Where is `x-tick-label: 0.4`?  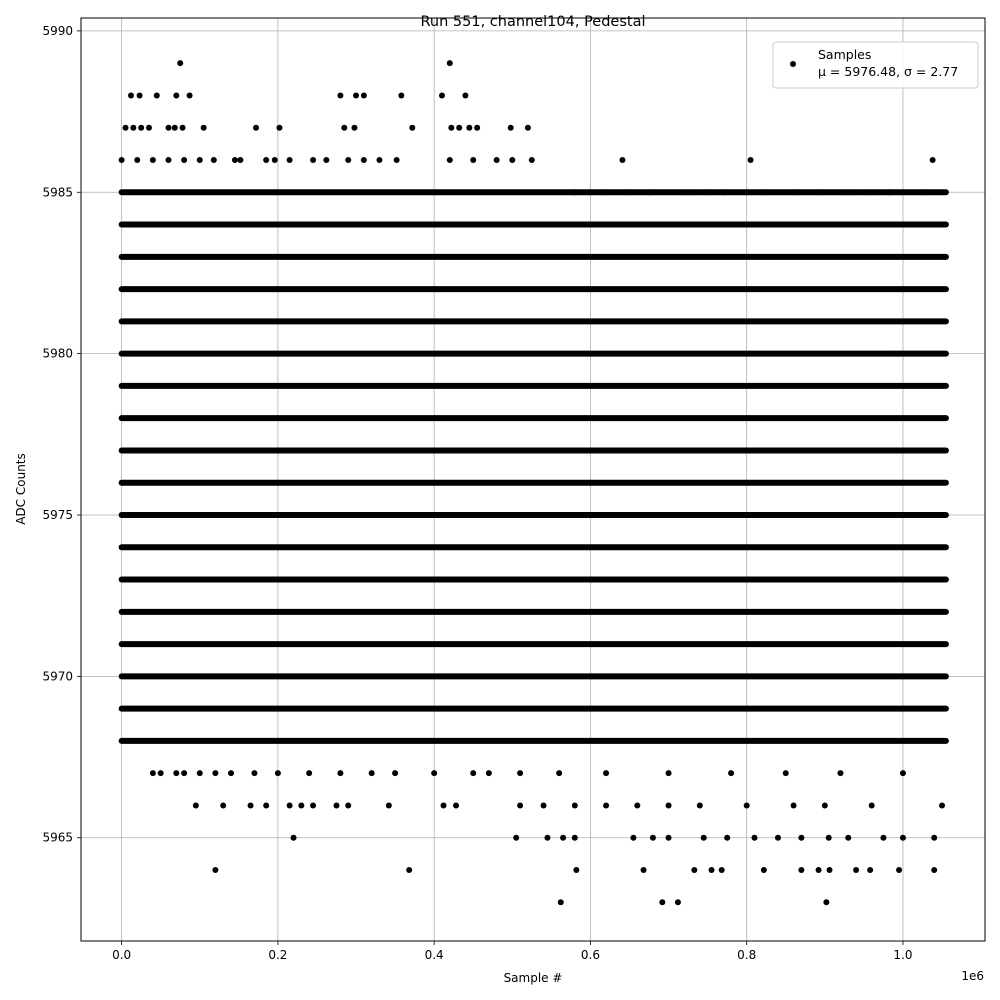 x-tick-label: 0.4 is located at coordinates (434, 955).